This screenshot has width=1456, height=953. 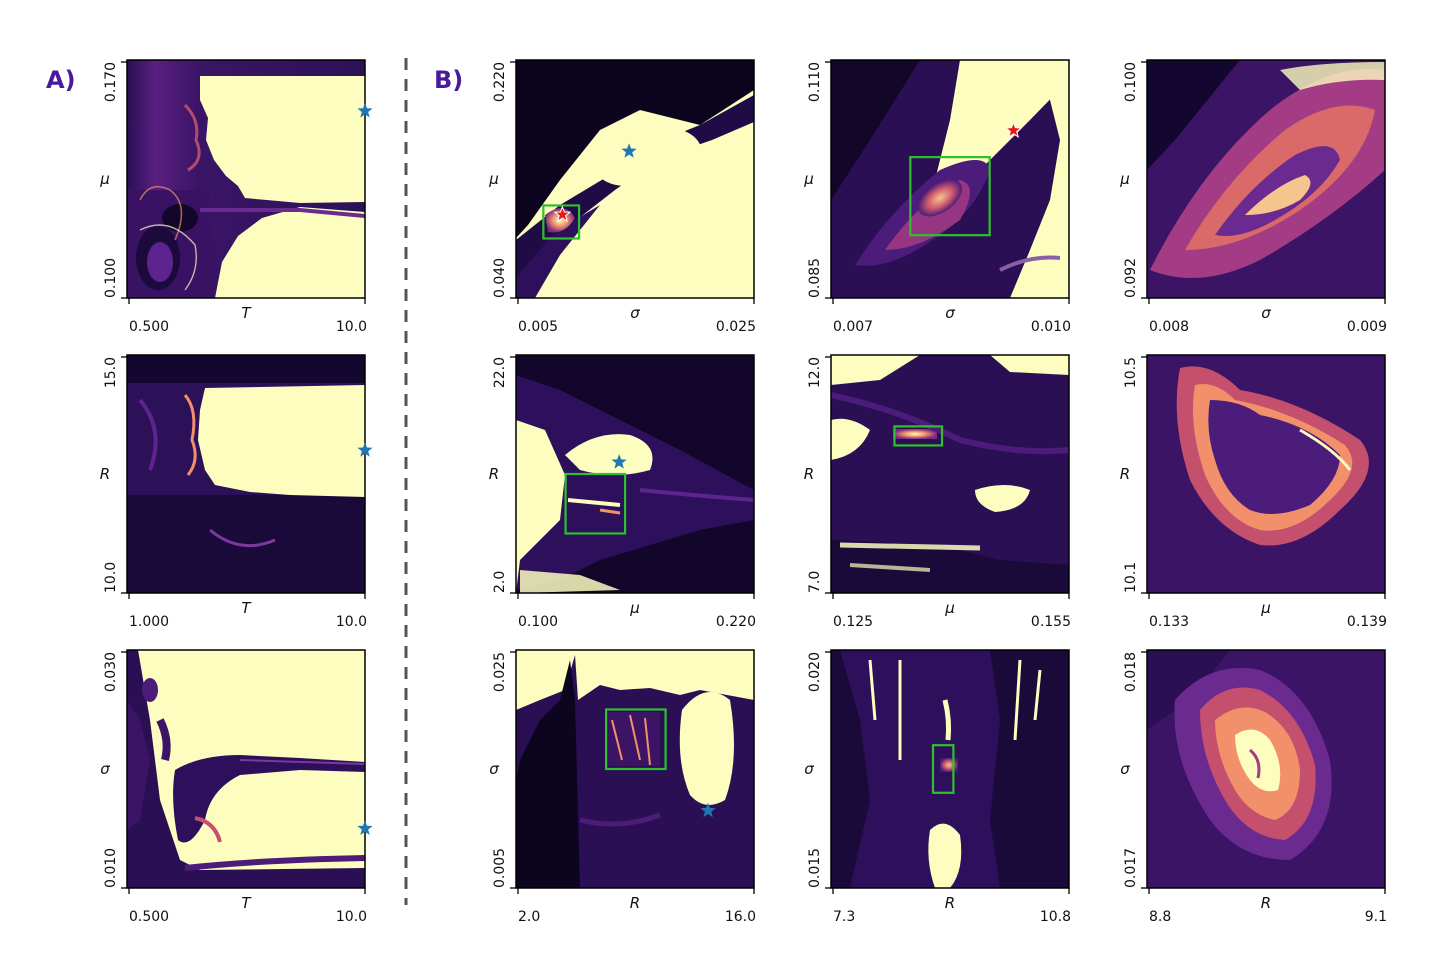 What do you see at coordinates (111, 82) in the screenshot?
I see `y-tick-label: 0.170` at bounding box center [111, 82].